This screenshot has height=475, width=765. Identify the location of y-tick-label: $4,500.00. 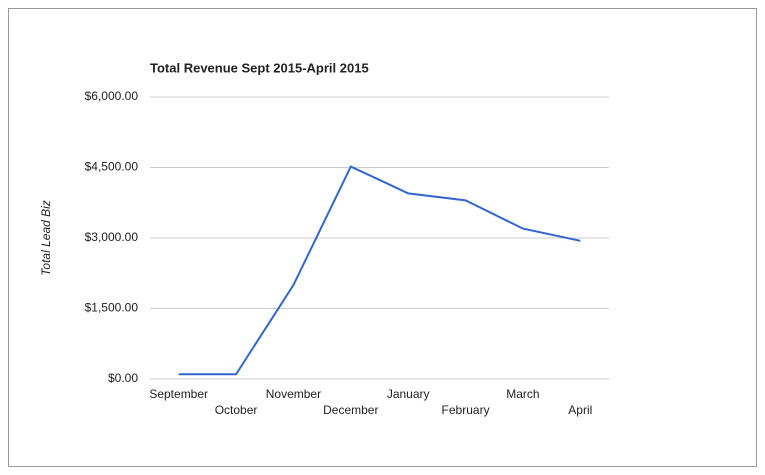
(112, 167).